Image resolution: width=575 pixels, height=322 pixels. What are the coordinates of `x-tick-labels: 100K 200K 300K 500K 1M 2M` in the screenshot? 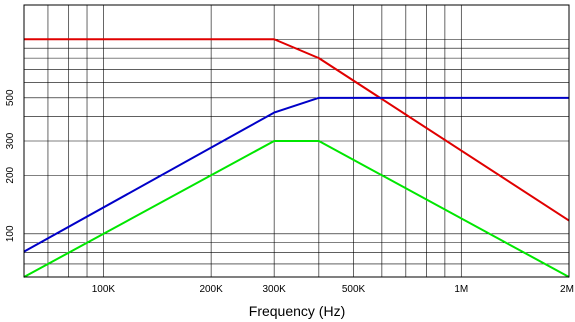 It's located at (333, 289).